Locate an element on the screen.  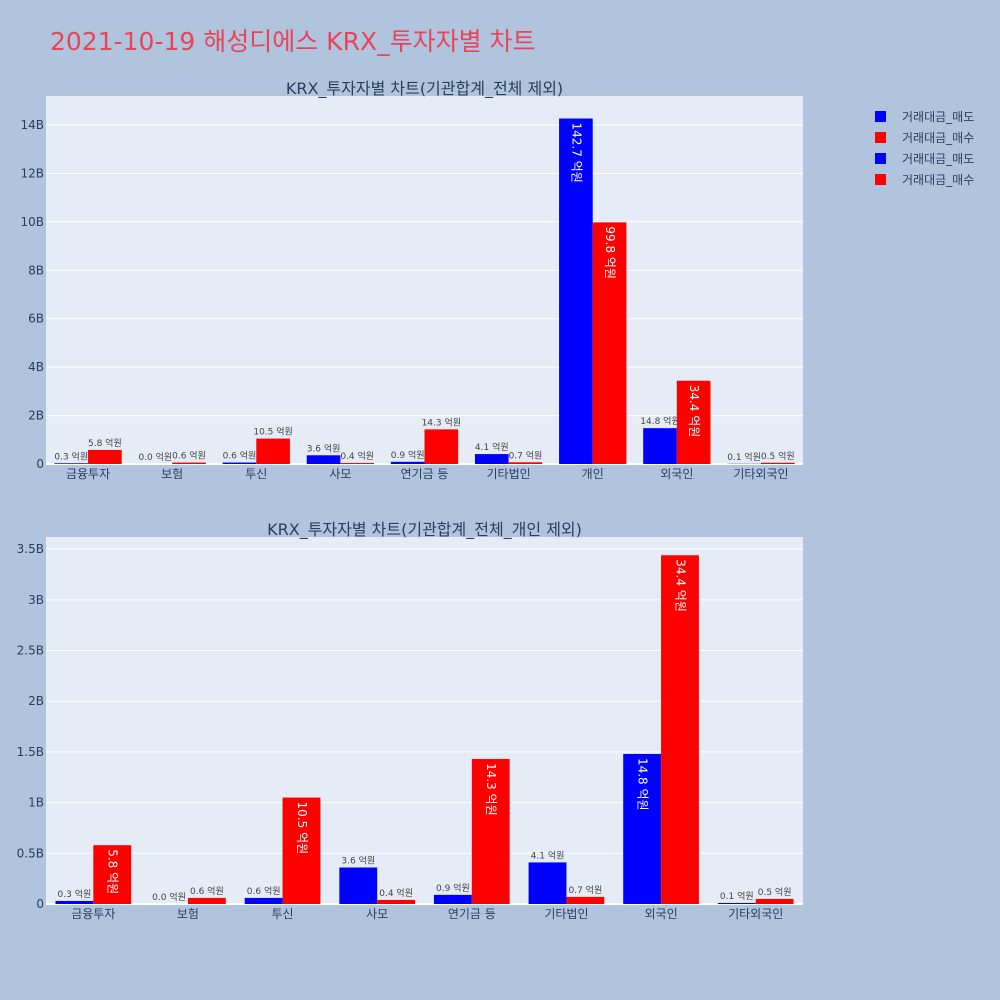
y-tick-label: 12B is located at coordinates (32, 173).